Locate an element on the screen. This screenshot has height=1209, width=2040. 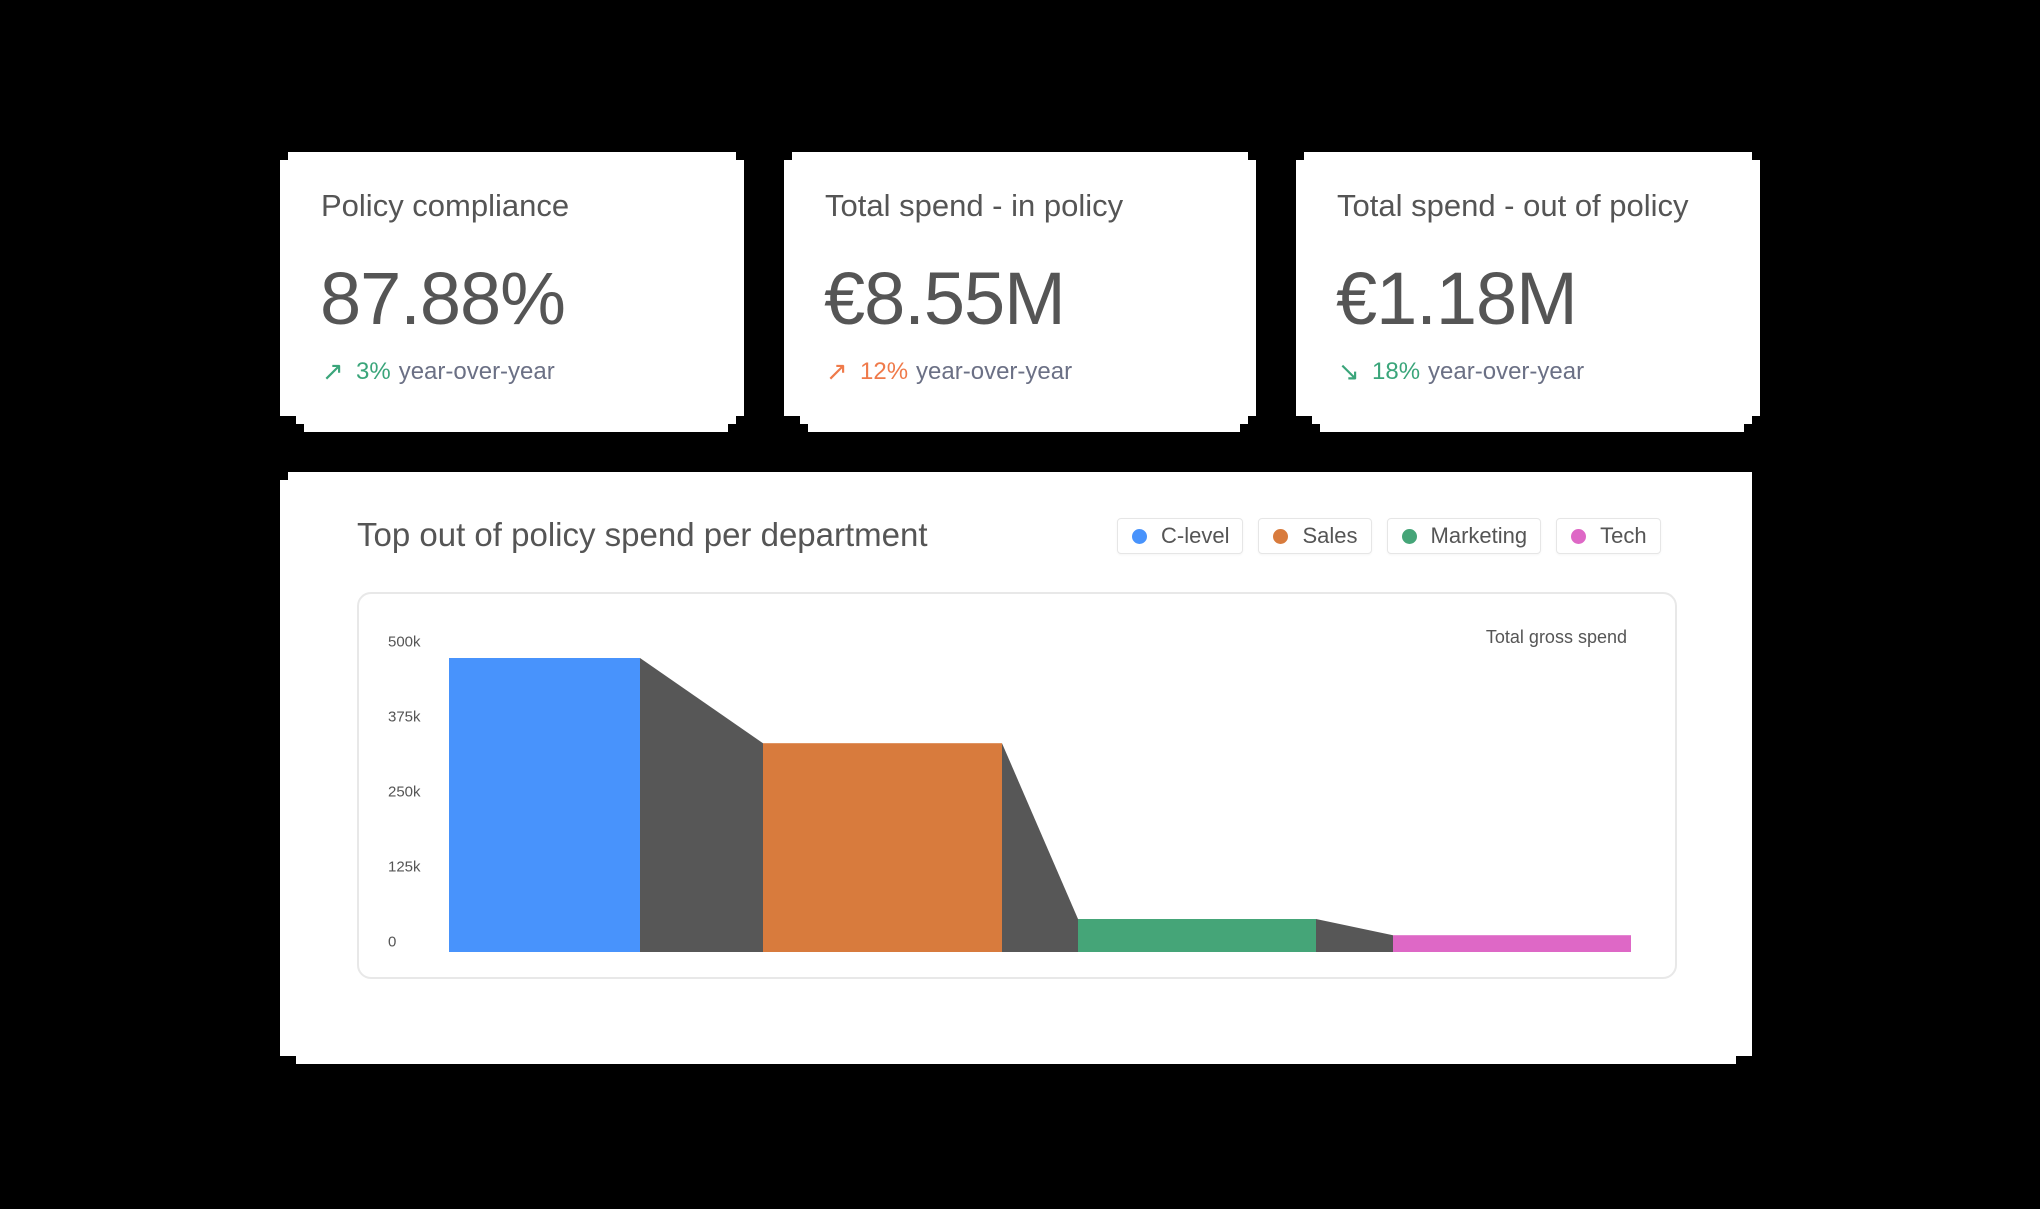
kpi-yoy-change: ↘ 18% year-over-year is located at coordinates (1461, 371).